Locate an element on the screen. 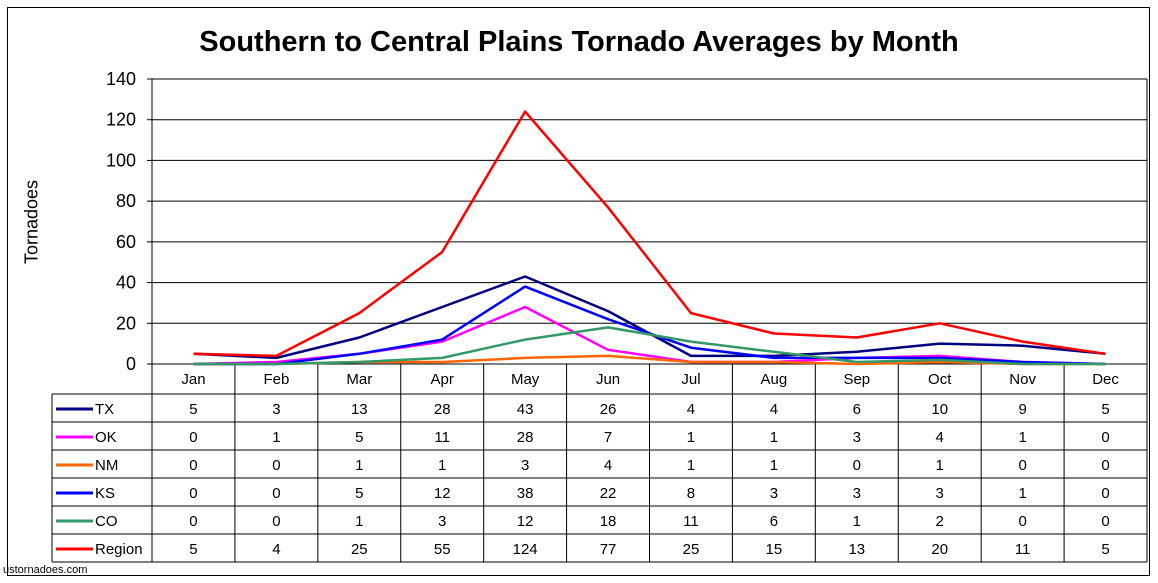  table-cell: 8 is located at coordinates (691, 493).